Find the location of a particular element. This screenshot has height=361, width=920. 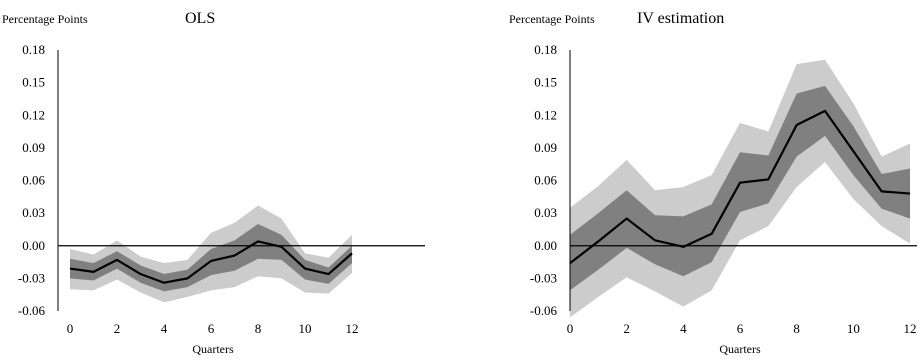

chart-title: OLS is located at coordinates (200, 18).